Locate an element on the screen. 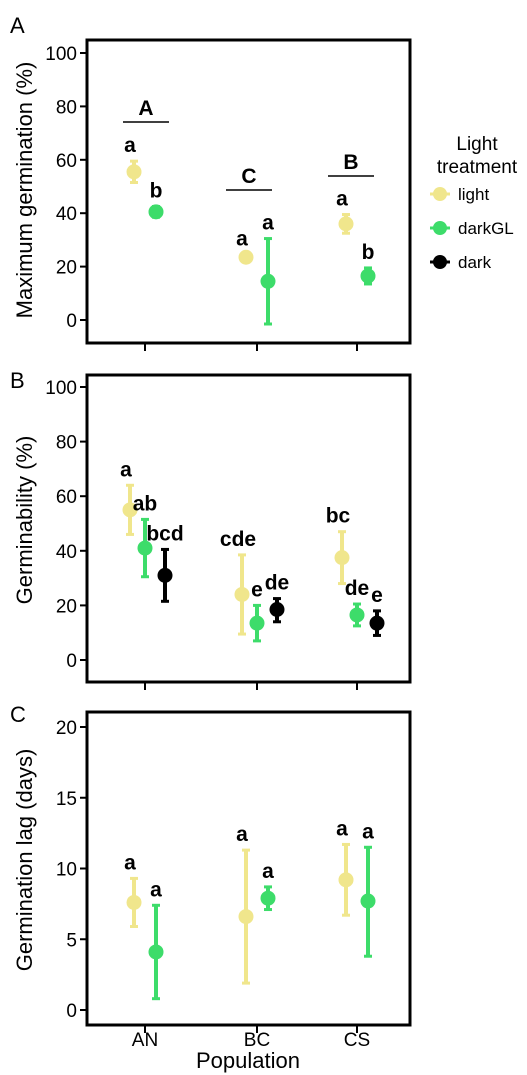 The width and height of the screenshot is (527, 1075). panel-b-y-ticks: 0 20 40 60 80 100 is located at coordinates (66, 525).